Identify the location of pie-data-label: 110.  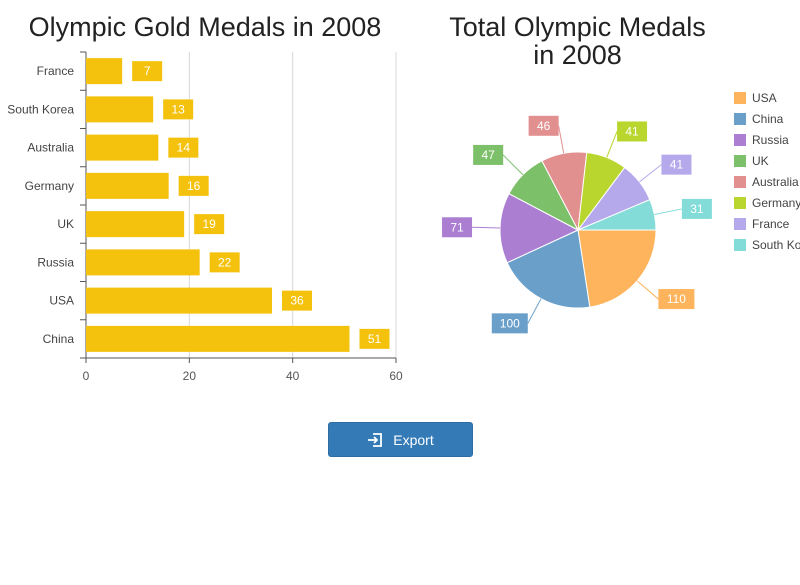
(676, 299).